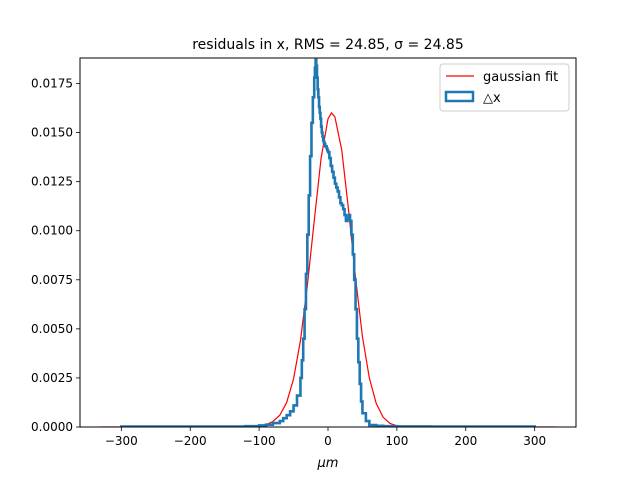 This screenshot has height=480, width=640. Describe the element at coordinates (52, 182) in the screenshot. I see `y-tick-label: 0.0125` at that location.